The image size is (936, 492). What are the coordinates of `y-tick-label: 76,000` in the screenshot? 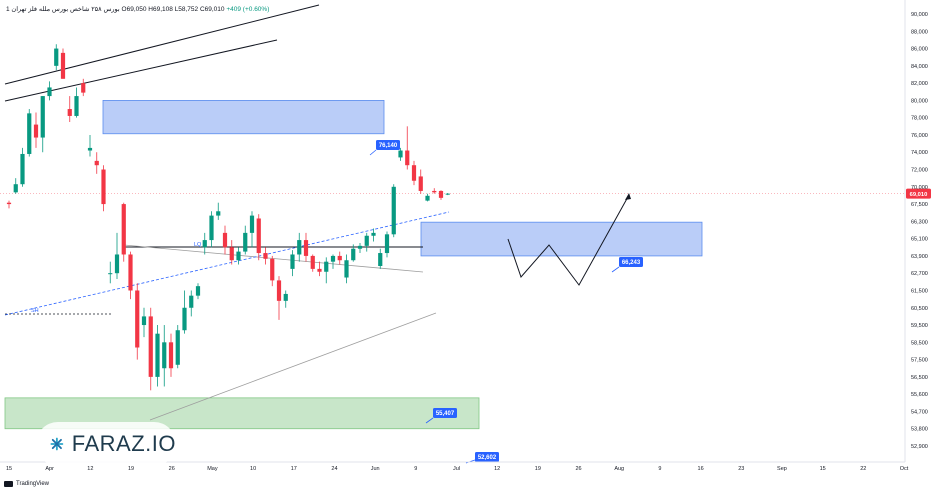 It's located at (919, 136).